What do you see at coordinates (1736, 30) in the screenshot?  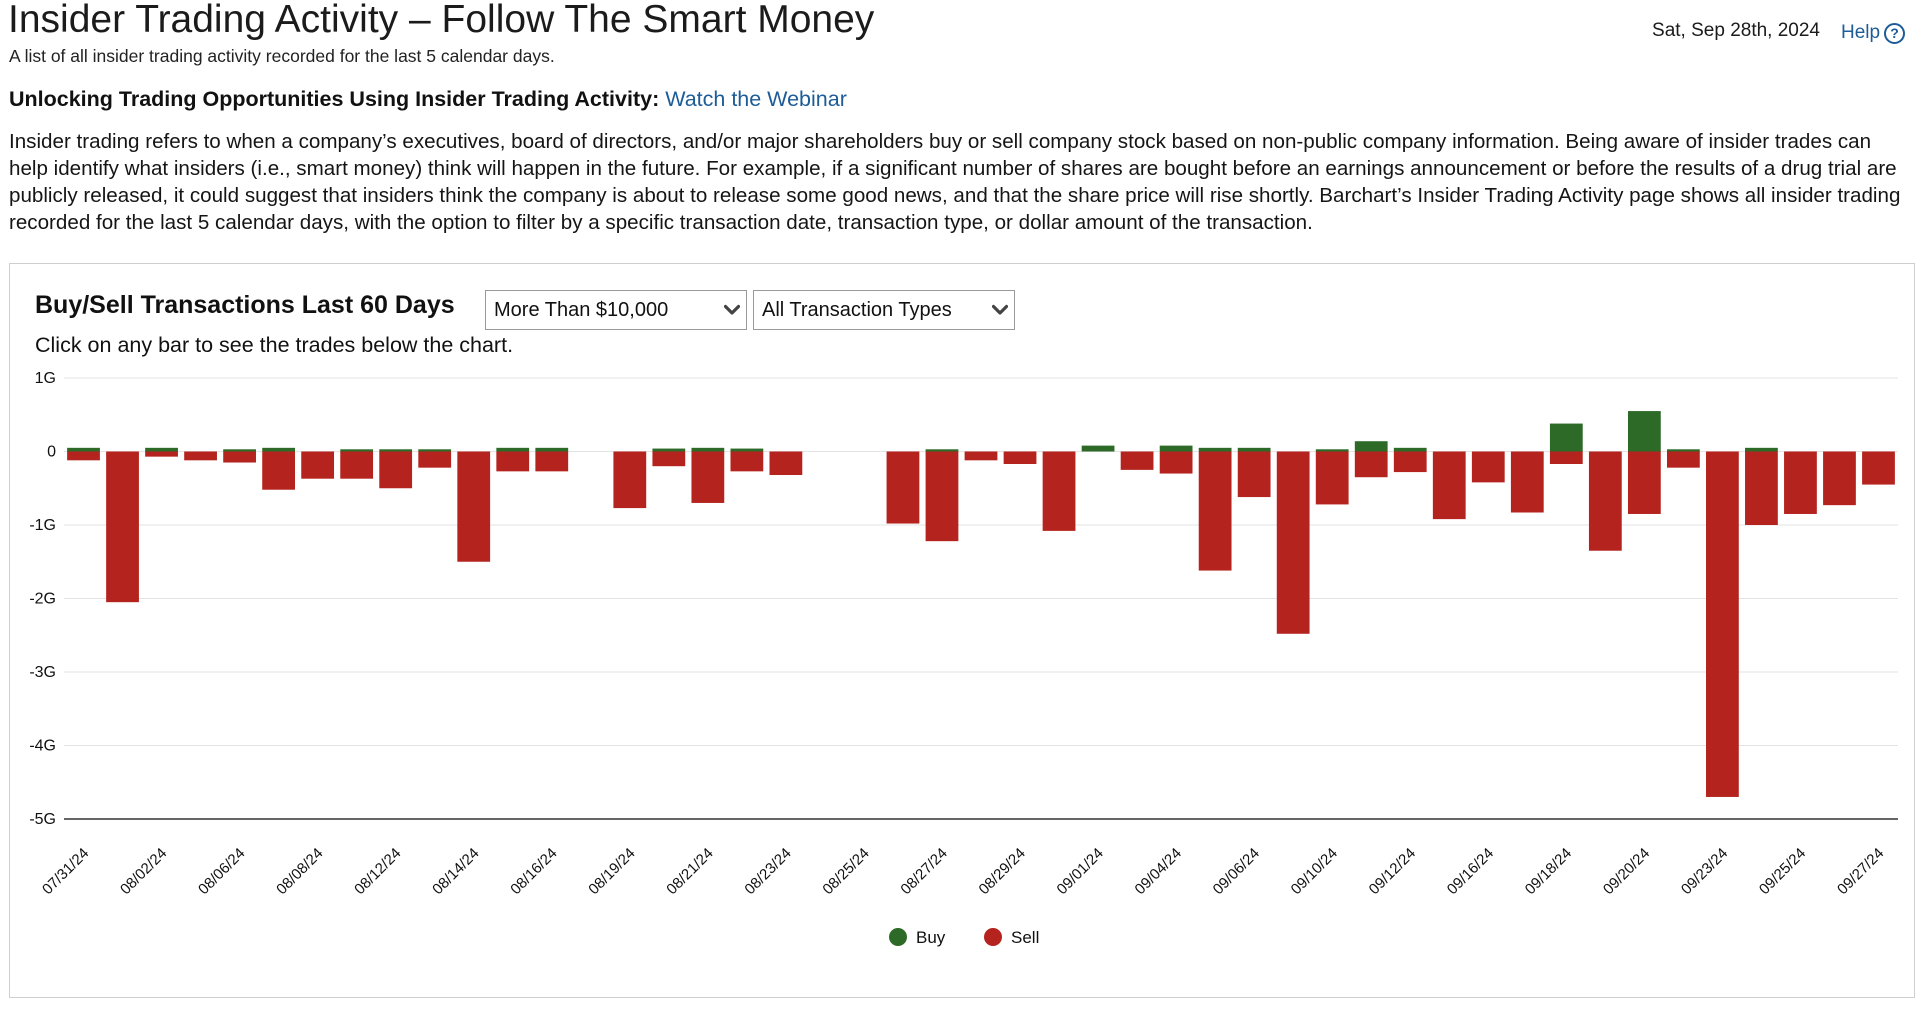 I see `current-date: Sat, Sep 28th, 2024` at bounding box center [1736, 30].